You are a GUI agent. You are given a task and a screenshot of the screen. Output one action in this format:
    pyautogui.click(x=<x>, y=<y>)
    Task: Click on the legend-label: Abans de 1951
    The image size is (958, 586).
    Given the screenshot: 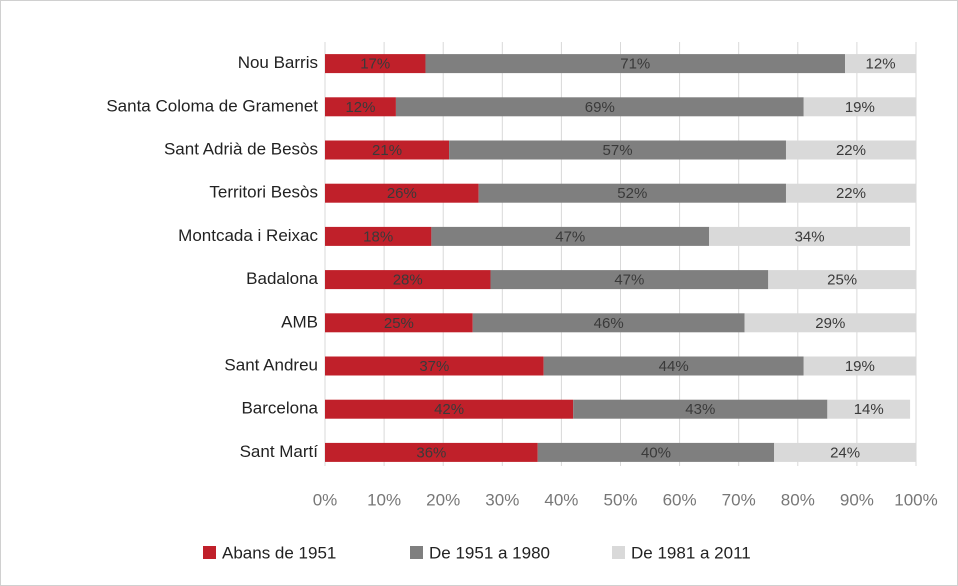 What is the action you would take?
    pyautogui.click(x=279, y=552)
    